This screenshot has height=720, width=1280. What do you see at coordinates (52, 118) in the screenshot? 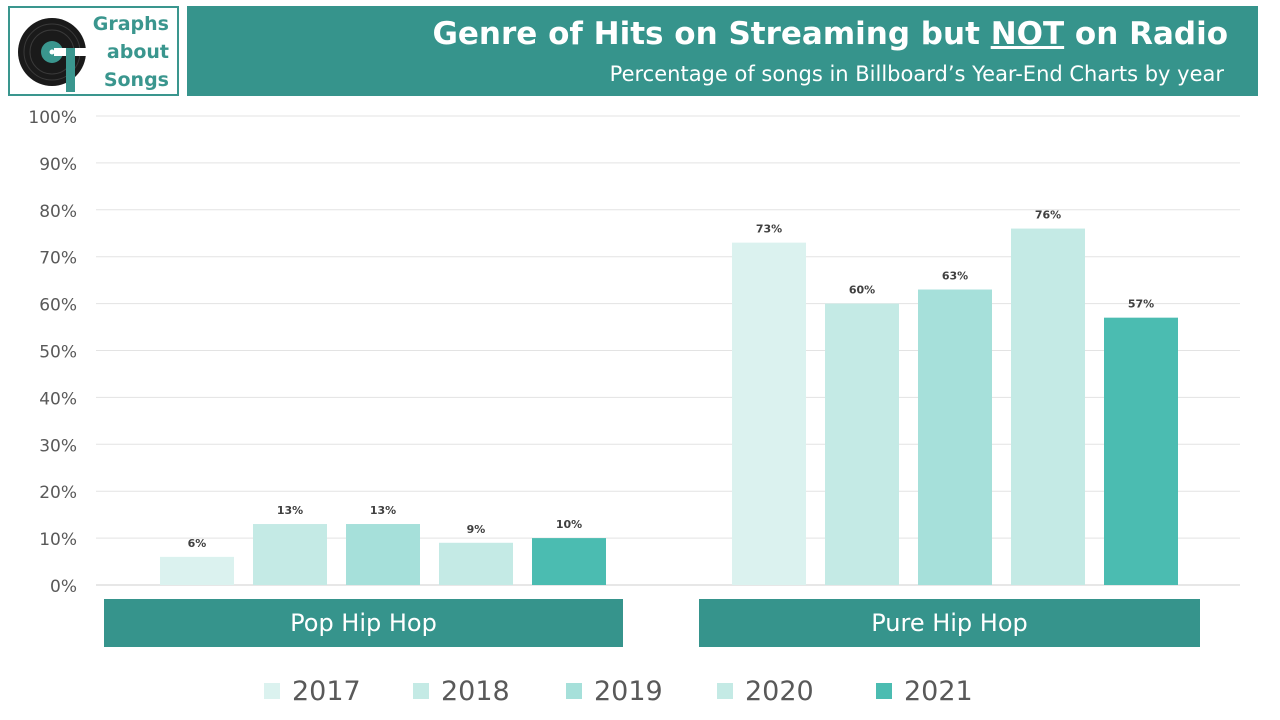
I see `y-tick-label: 100%` at bounding box center [52, 118].